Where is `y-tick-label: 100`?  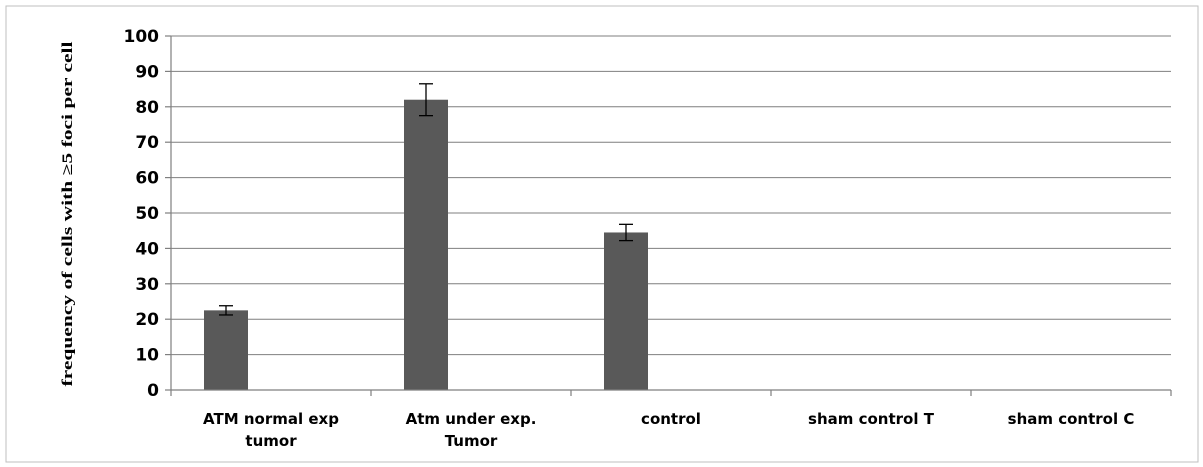 y-tick-label: 100 is located at coordinates (142, 37).